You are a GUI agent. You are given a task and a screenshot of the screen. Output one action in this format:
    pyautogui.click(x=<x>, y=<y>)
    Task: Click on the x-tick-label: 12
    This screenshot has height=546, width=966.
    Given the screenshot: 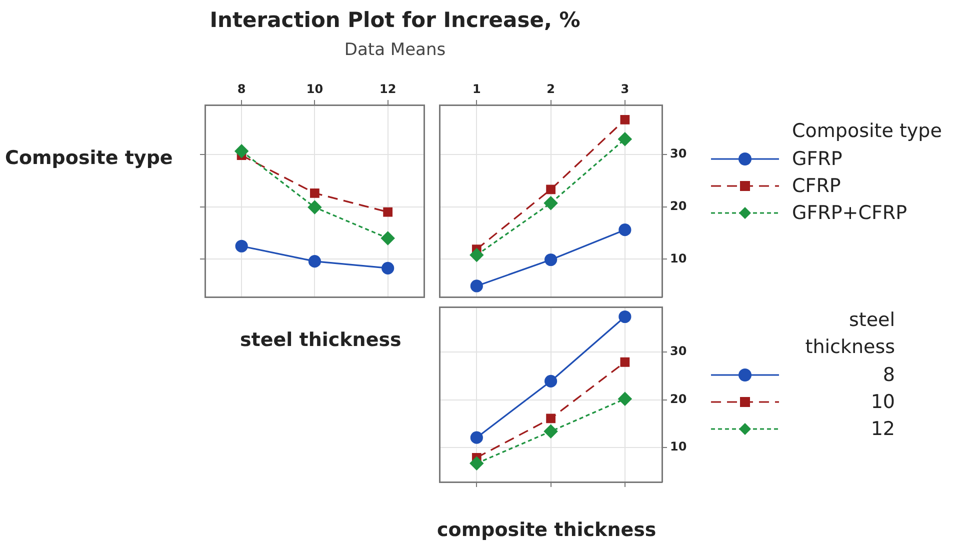 What is the action you would take?
    pyautogui.click(x=387, y=89)
    